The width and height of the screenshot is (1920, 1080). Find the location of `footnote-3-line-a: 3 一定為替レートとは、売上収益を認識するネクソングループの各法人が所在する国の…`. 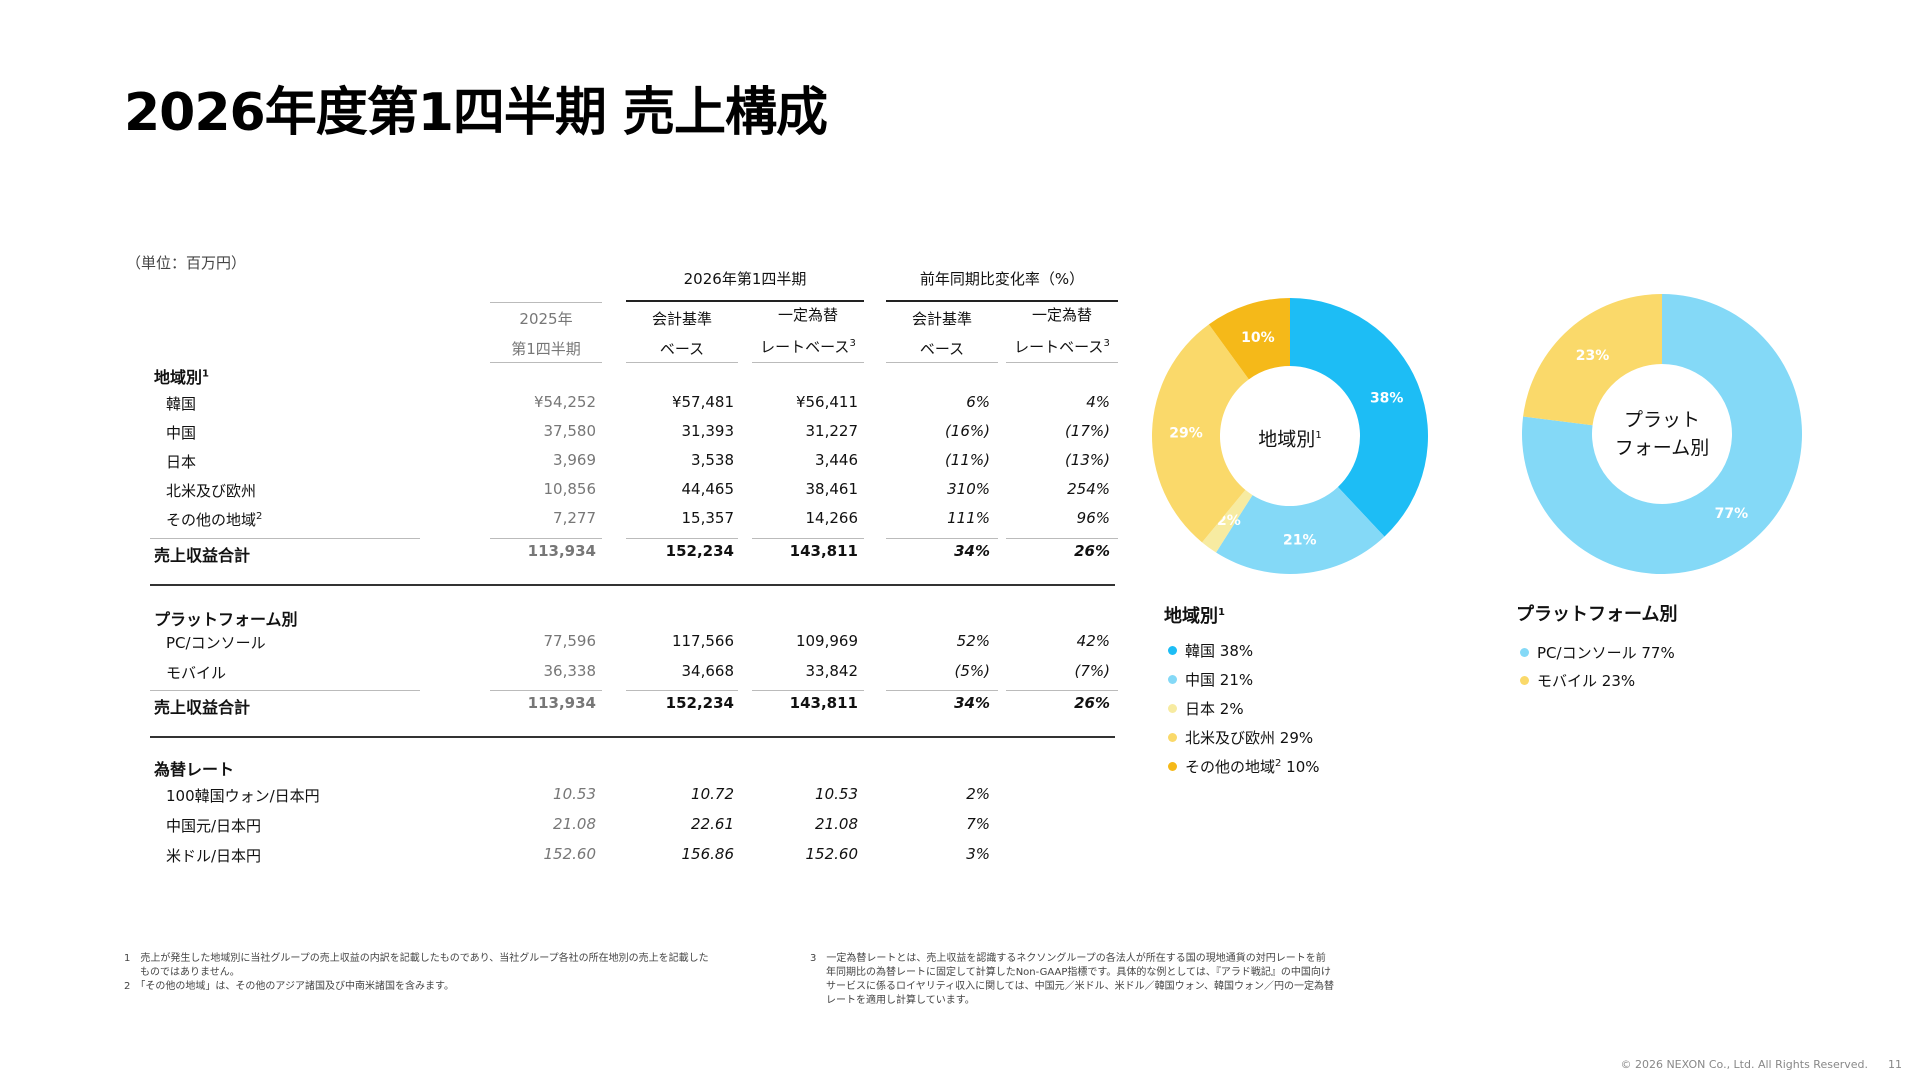

footnote-3-line-a: 3 一定為替レートとは、売上収益を認識するネクソングループの各法人が所在する国の… is located at coordinates (1068, 958).